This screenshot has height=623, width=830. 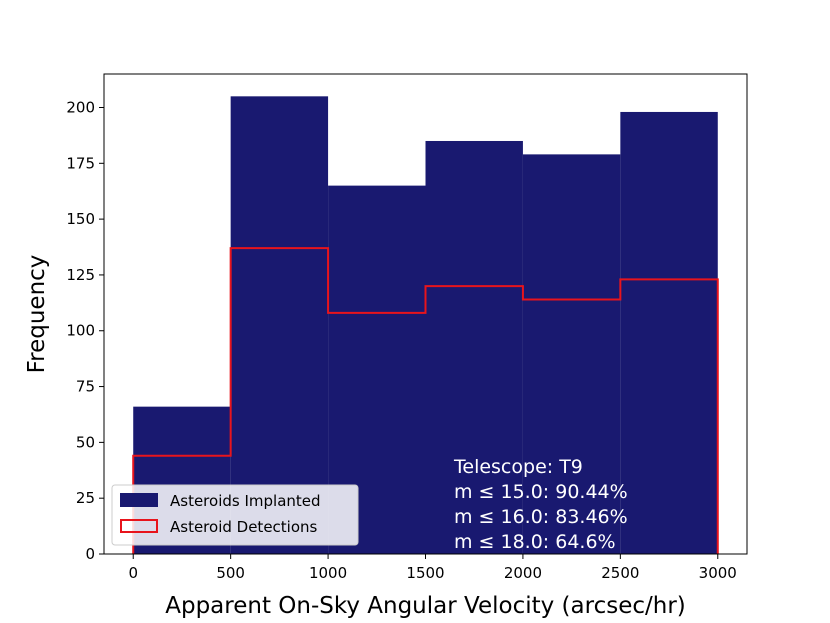 I want to click on annotation-line-m15: m ≤ 15.0: 90.44%, so click(x=541, y=492).